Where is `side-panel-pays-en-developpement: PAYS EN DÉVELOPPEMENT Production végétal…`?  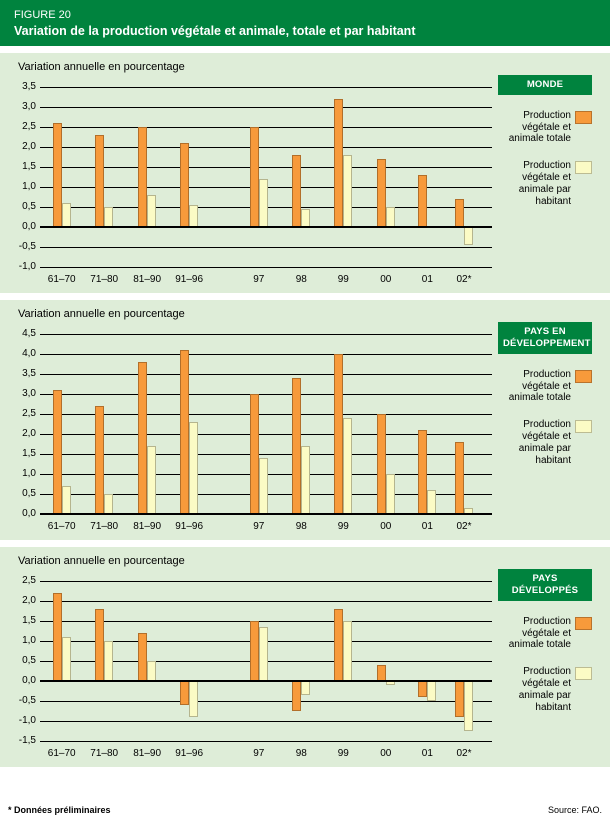 side-panel-pays-en-developpement: PAYS EN DÉVELOPPEMENT Production végétal… is located at coordinates (551, 411).